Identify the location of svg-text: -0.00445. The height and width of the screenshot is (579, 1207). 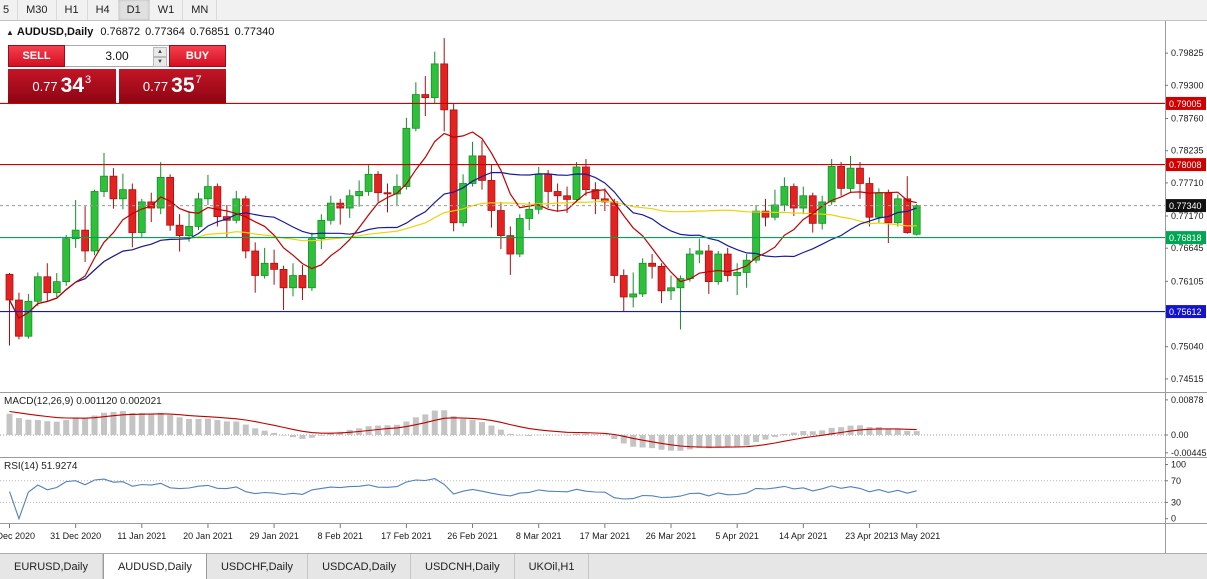
(1189, 453).